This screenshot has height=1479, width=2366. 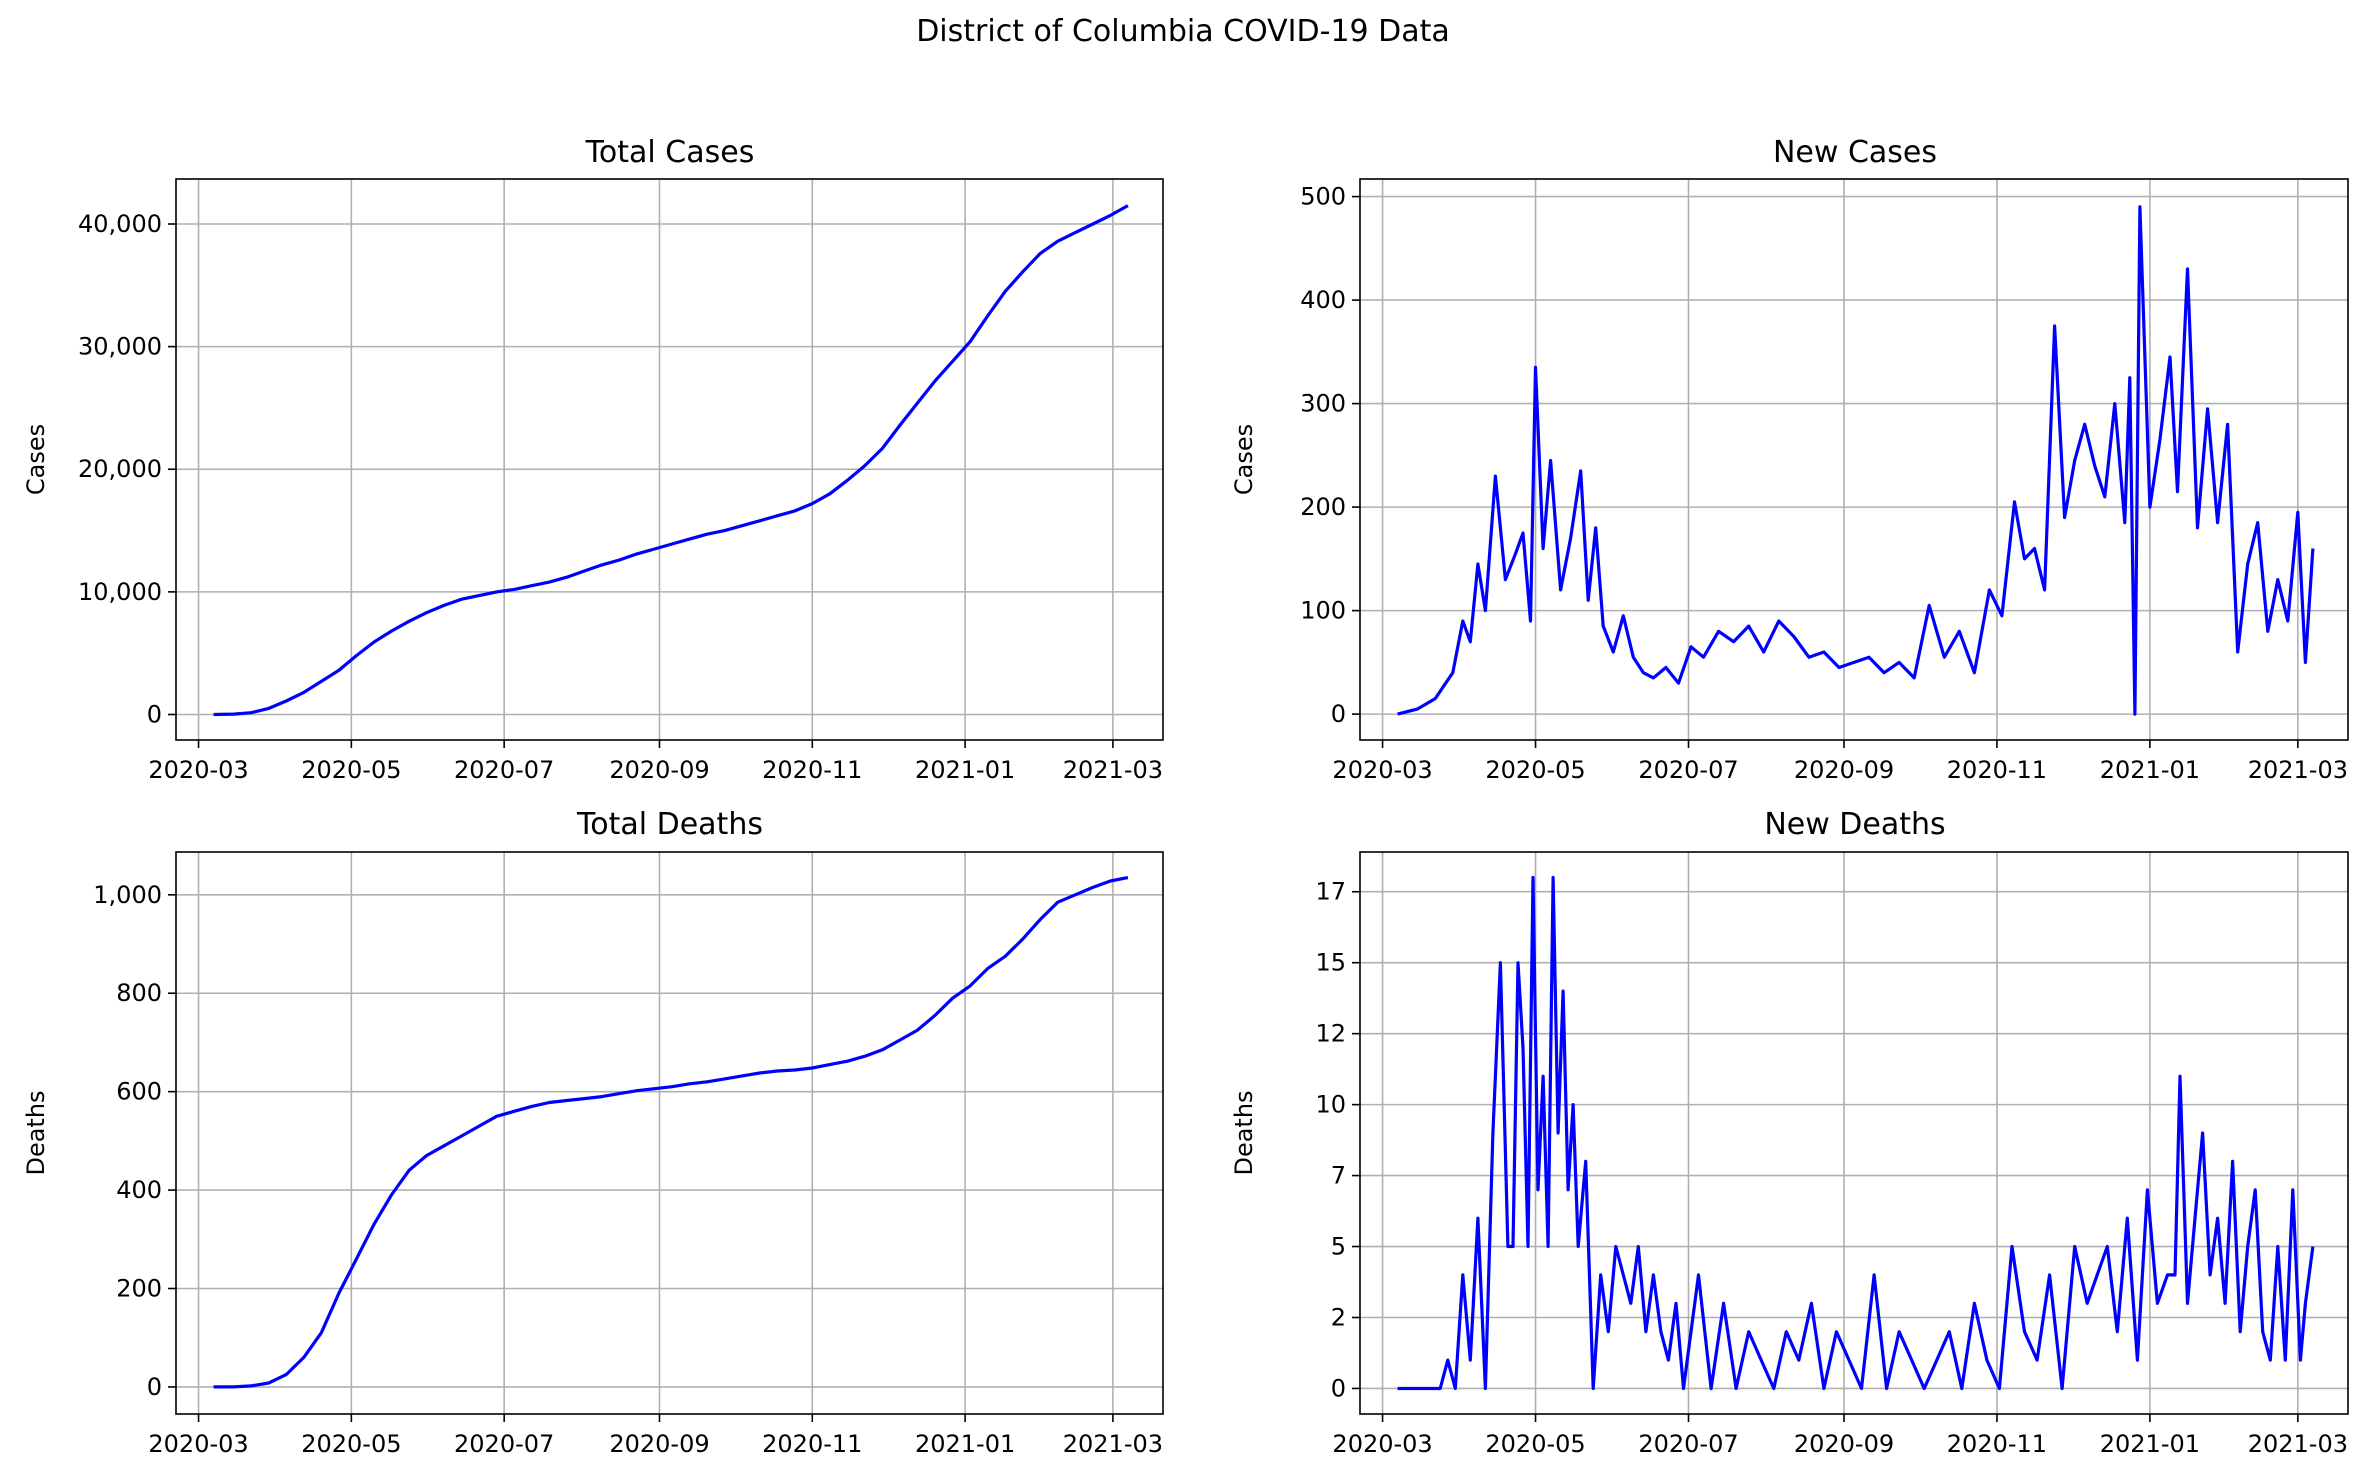 What do you see at coordinates (120, 469) in the screenshot?
I see `y-tick-label: 20,000` at bounding box center [120, 469].